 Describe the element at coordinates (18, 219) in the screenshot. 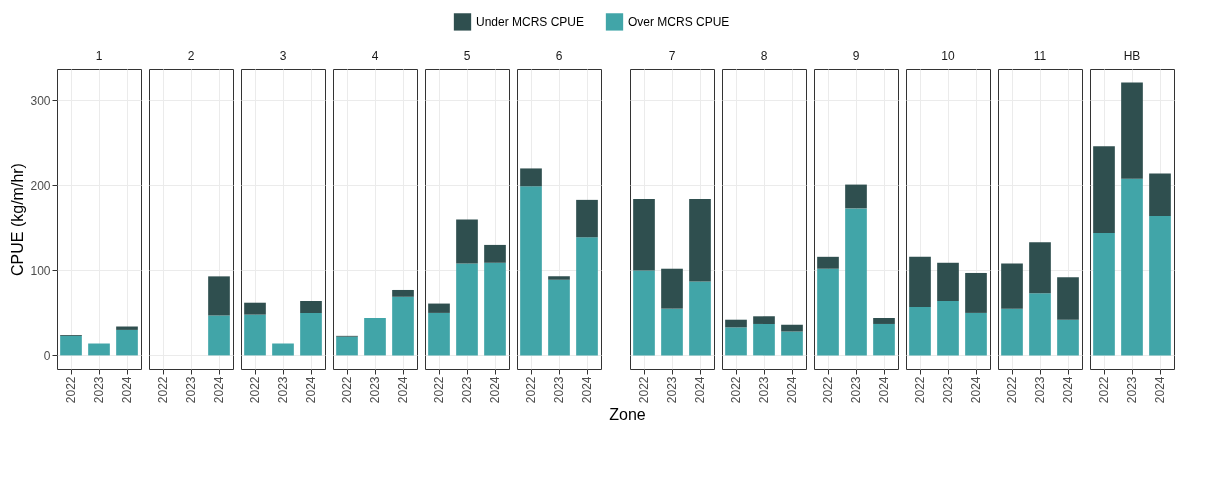

I see `y-axis-title: CPUE (kg/m/hr)` at that location.